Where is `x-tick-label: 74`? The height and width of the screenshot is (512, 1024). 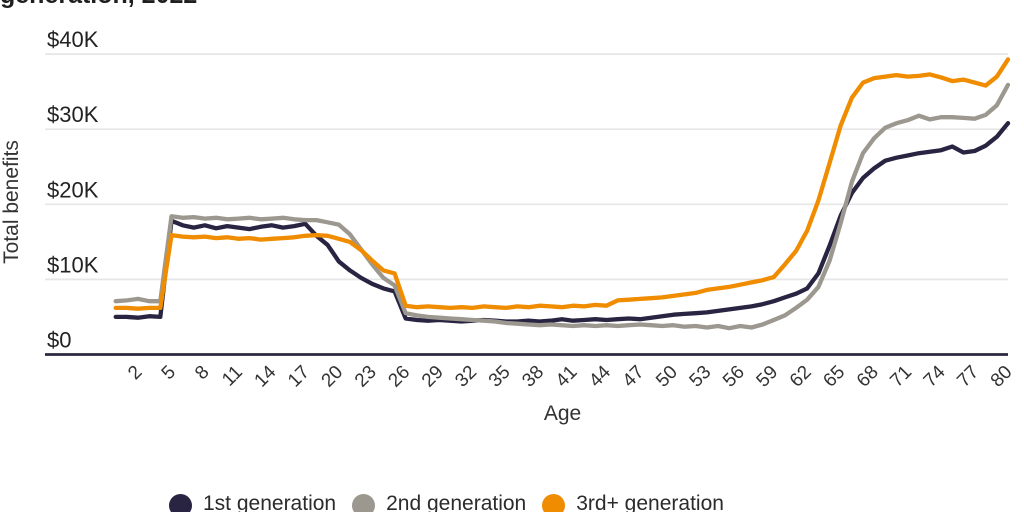
x-tick-label: 74 is located at coordinates (935, 376).